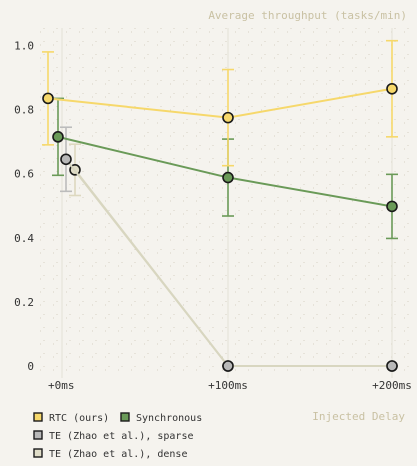  Describe the element at coordinates (61, 385) in the screenshot. I see `x-tick-label: +0ms` at that location.